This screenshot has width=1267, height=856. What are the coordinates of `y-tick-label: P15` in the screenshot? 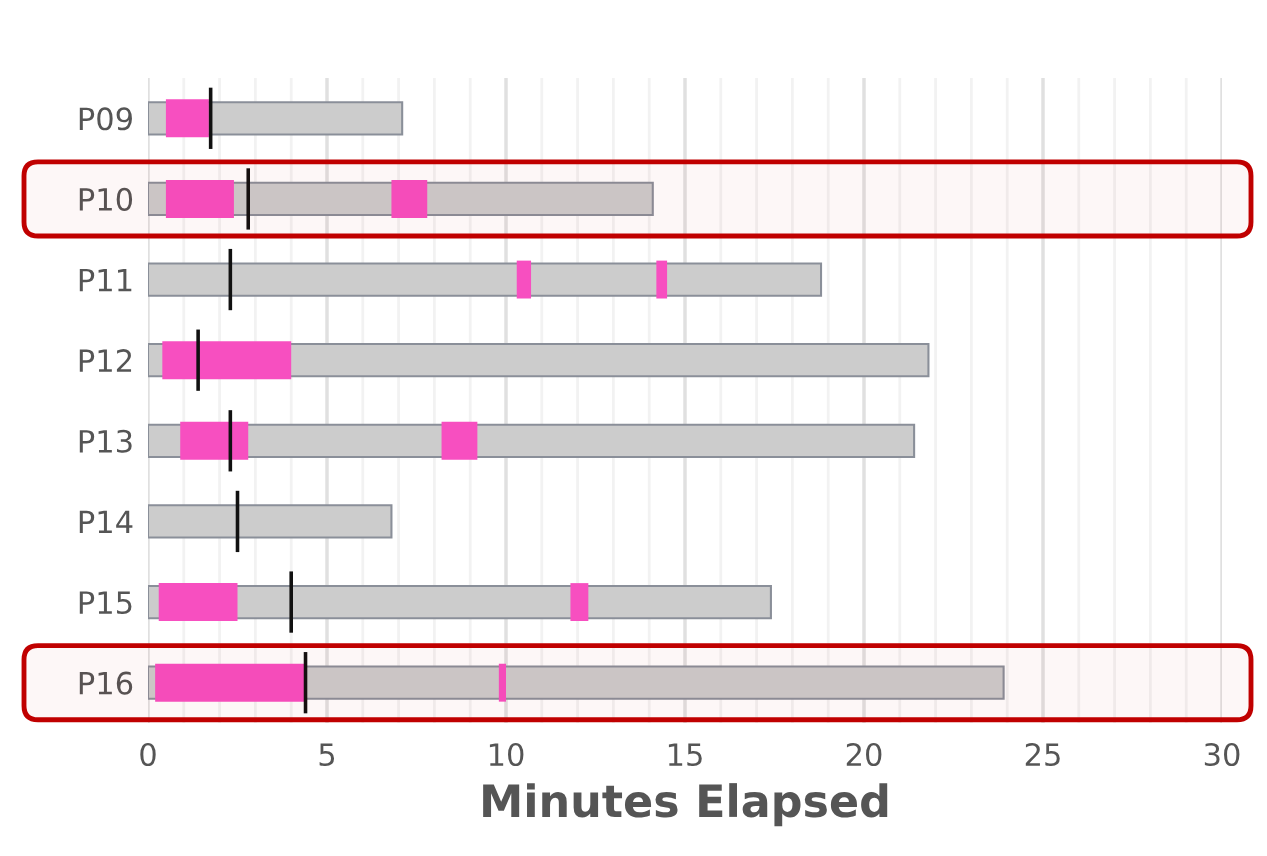 It's located at (105, 603).